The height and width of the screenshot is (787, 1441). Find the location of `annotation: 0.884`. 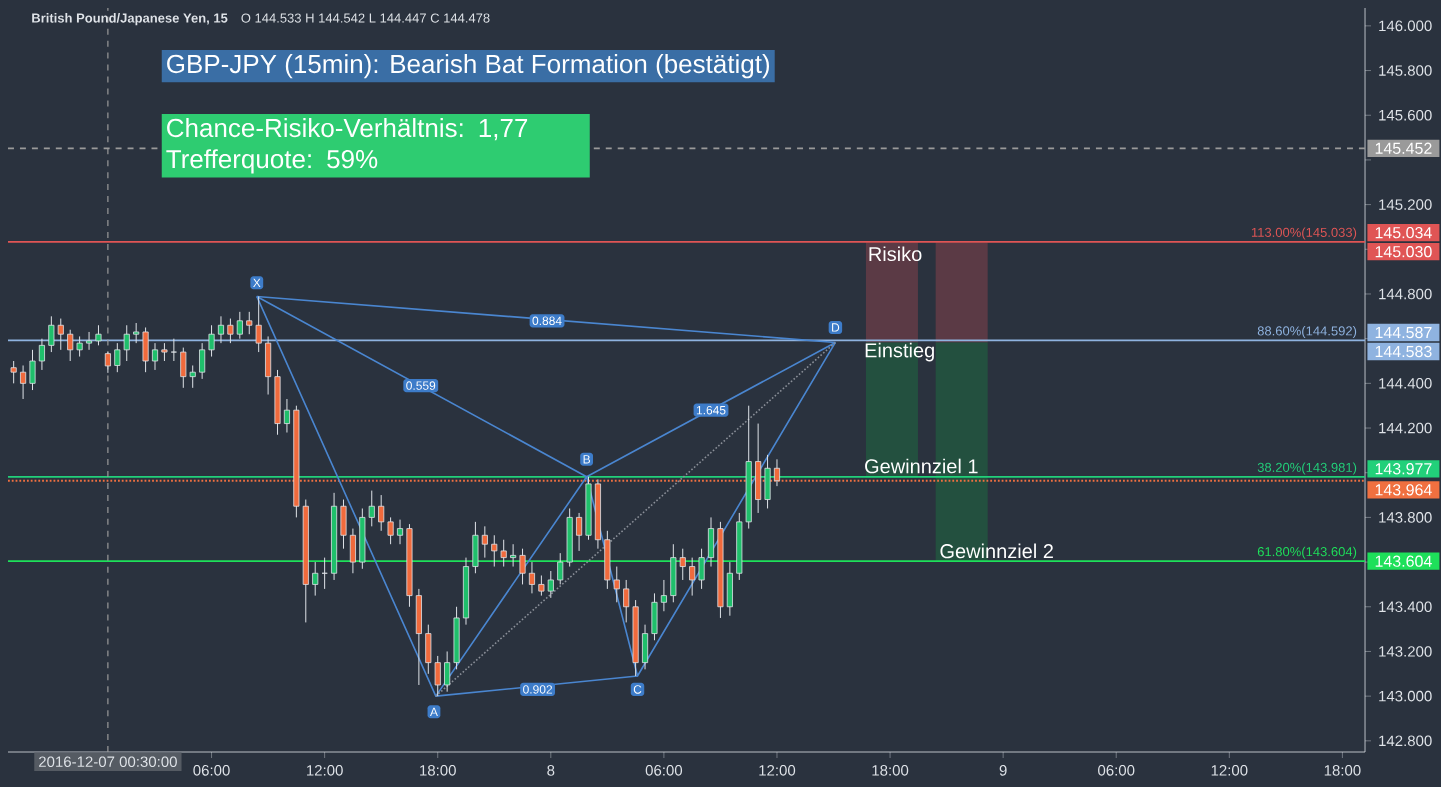

annotation: 0.884 is located at coordinates (547, 321).